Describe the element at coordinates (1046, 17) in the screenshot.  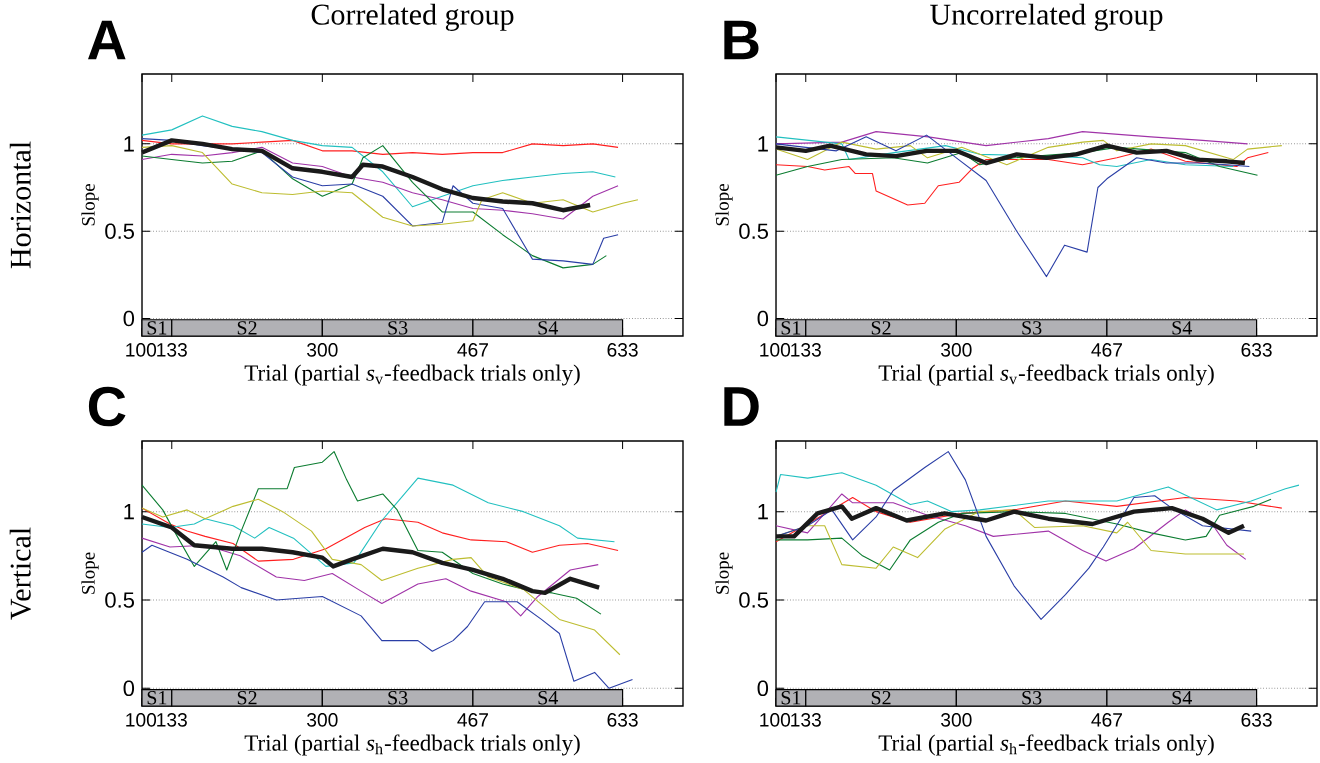
I see `chart-title: Uncorrelated group` at that location.